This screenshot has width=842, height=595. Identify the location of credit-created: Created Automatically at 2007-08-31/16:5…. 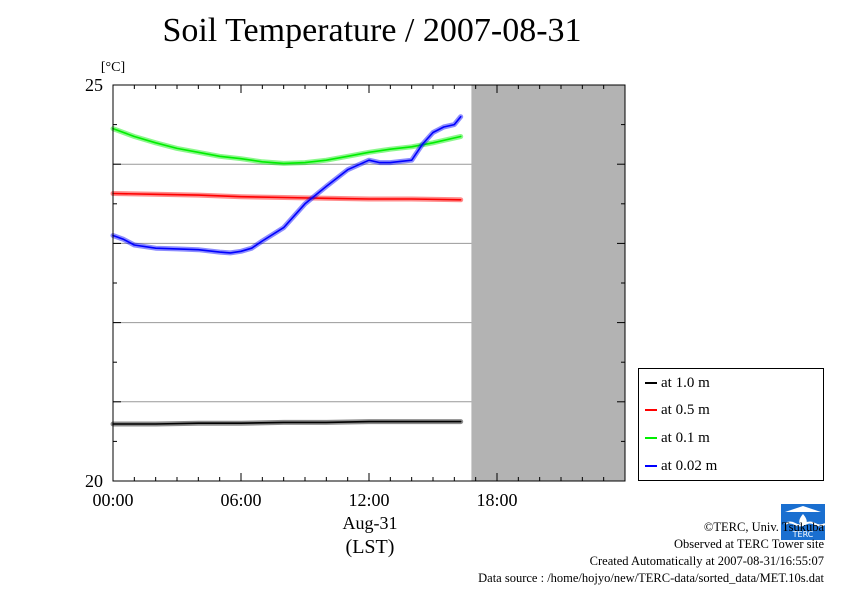
(706, 561).